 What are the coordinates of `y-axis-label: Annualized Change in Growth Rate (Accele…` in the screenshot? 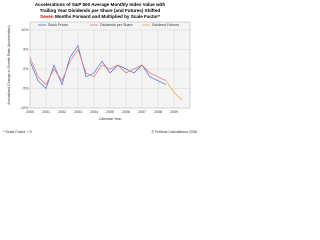 It's located at (9, 65).